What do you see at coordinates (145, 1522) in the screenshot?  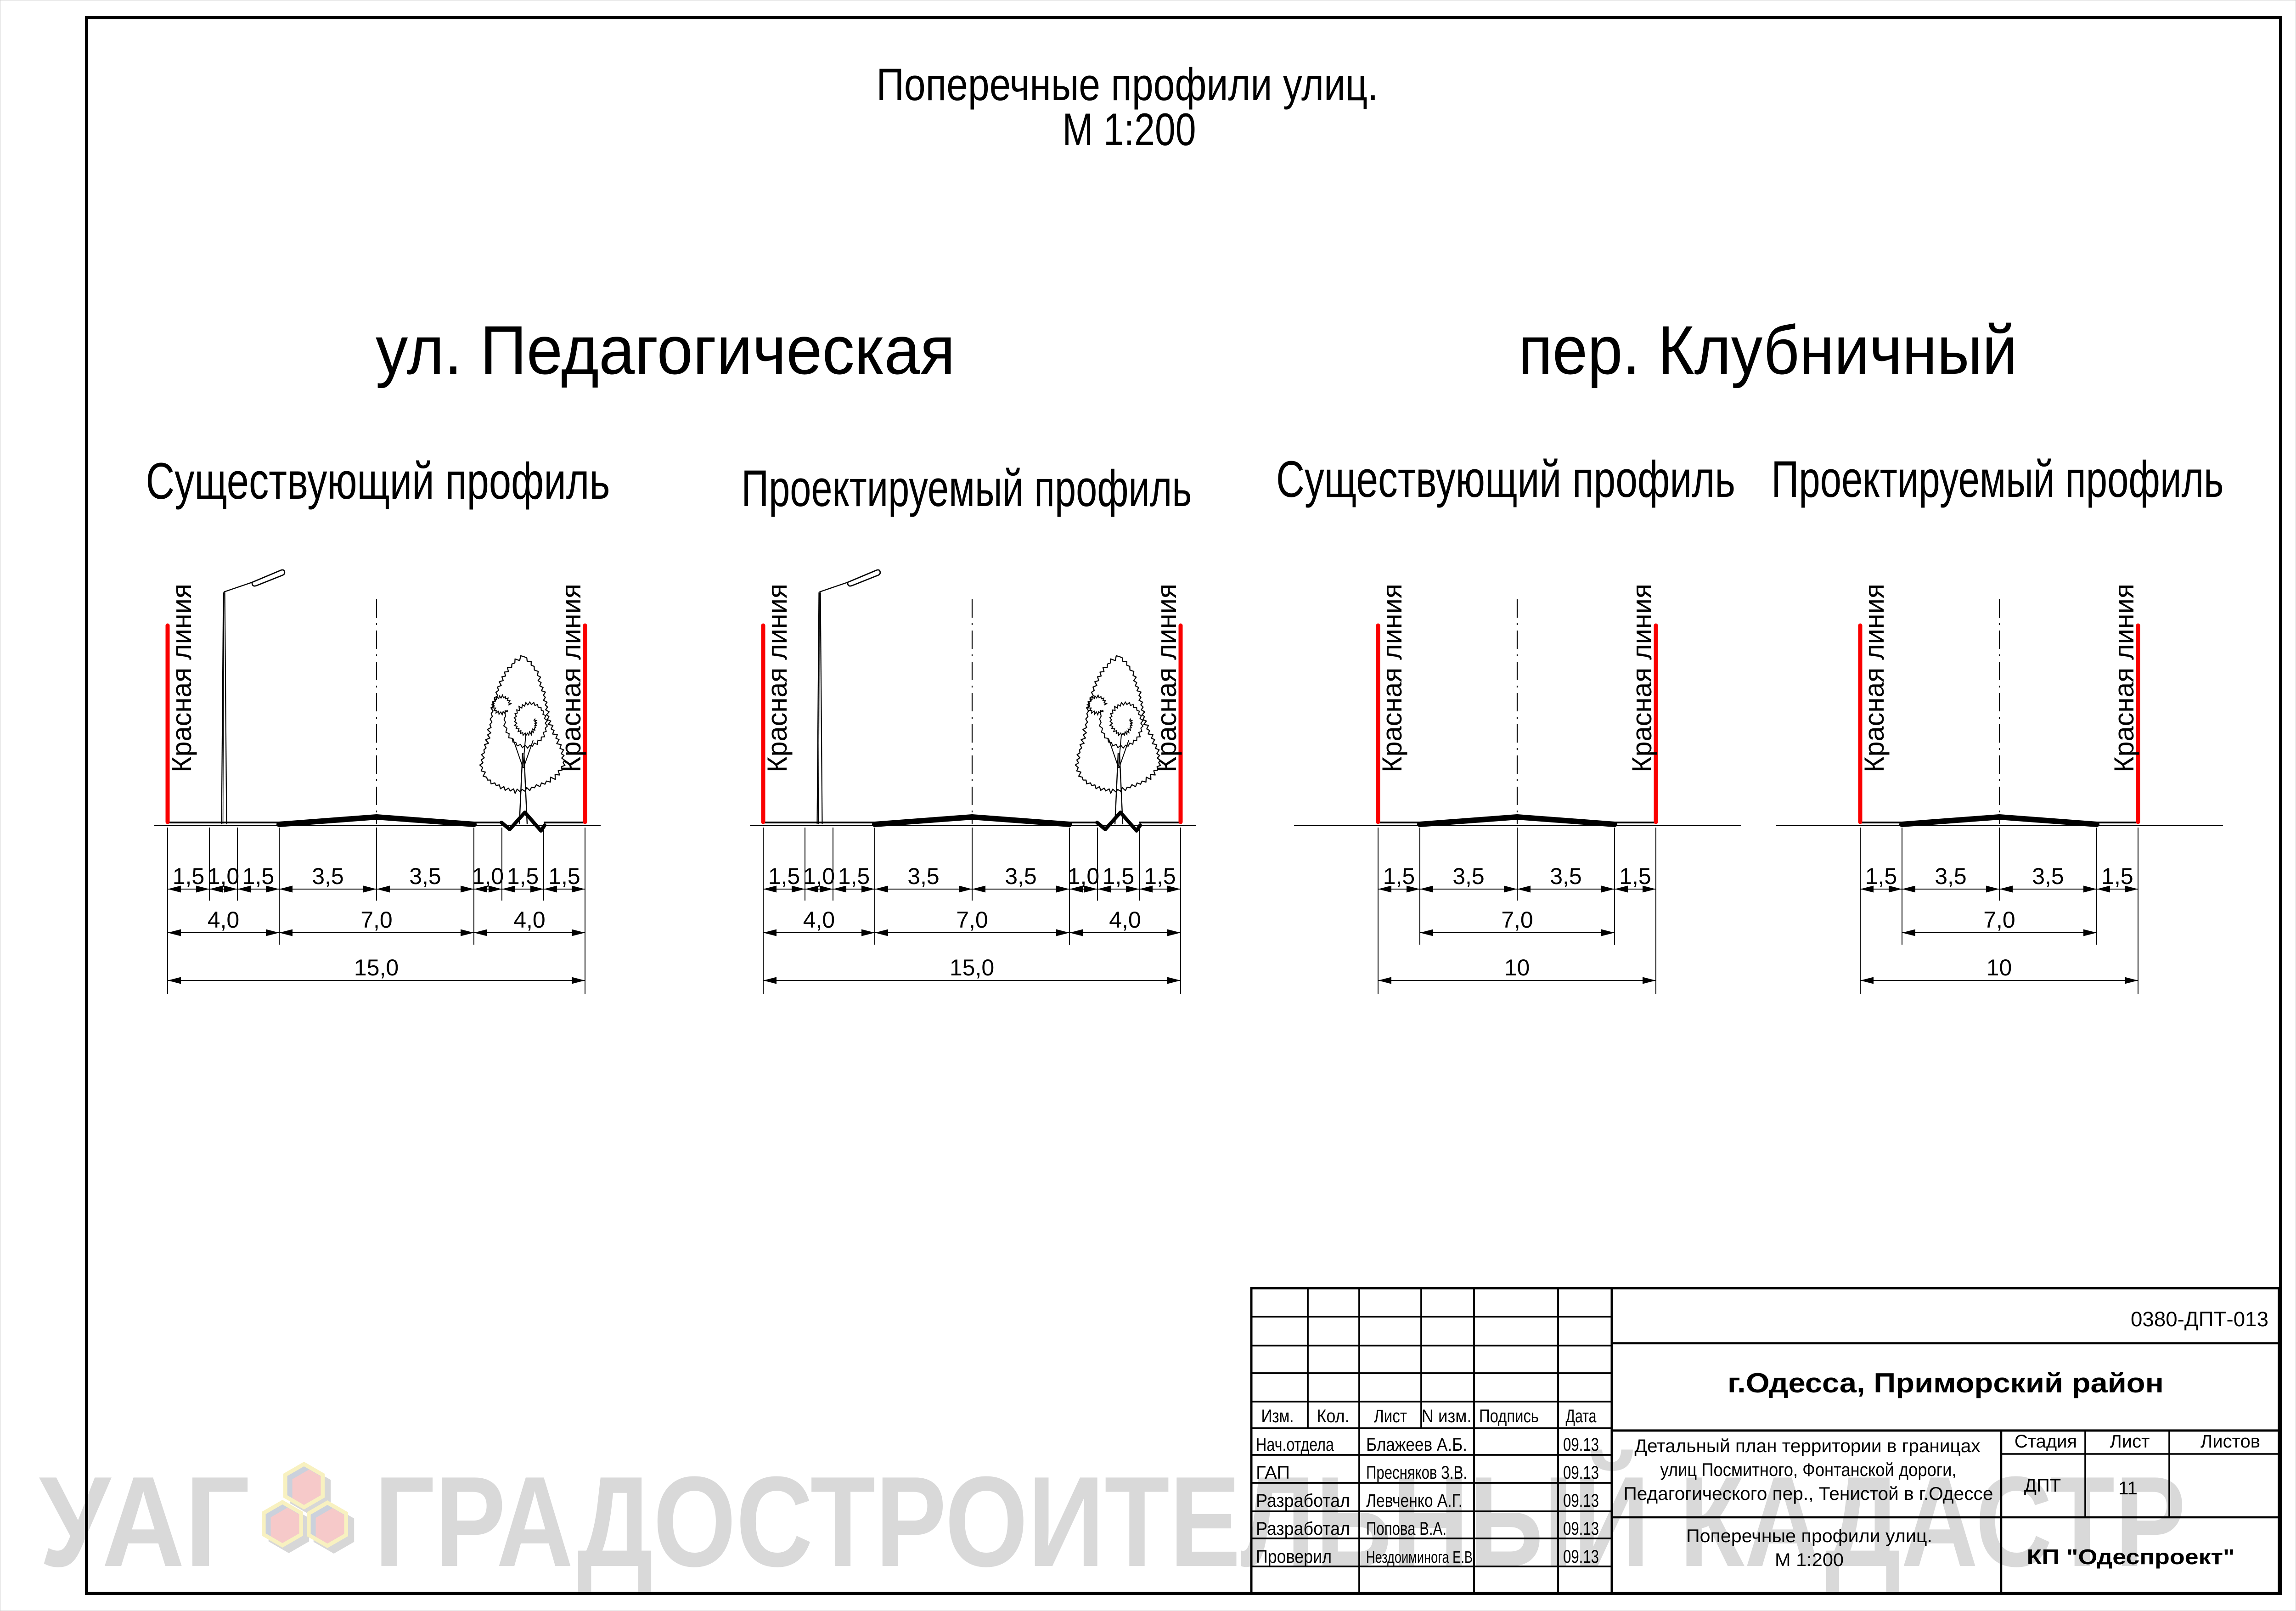 I see `svg-text: УАГ` at bounding box center [145, 1522].